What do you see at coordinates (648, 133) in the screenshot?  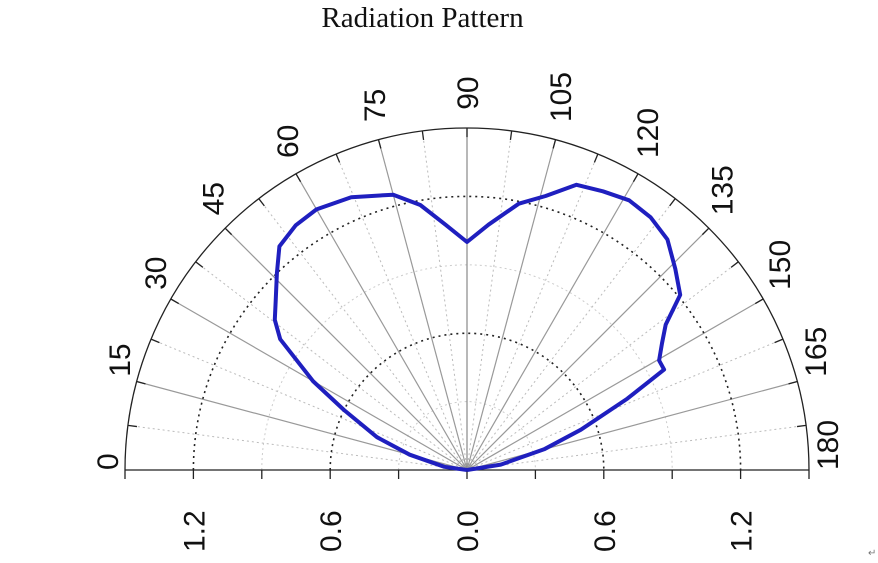 I see `angle-tick-label: 120` at bounding box center [648, 133].